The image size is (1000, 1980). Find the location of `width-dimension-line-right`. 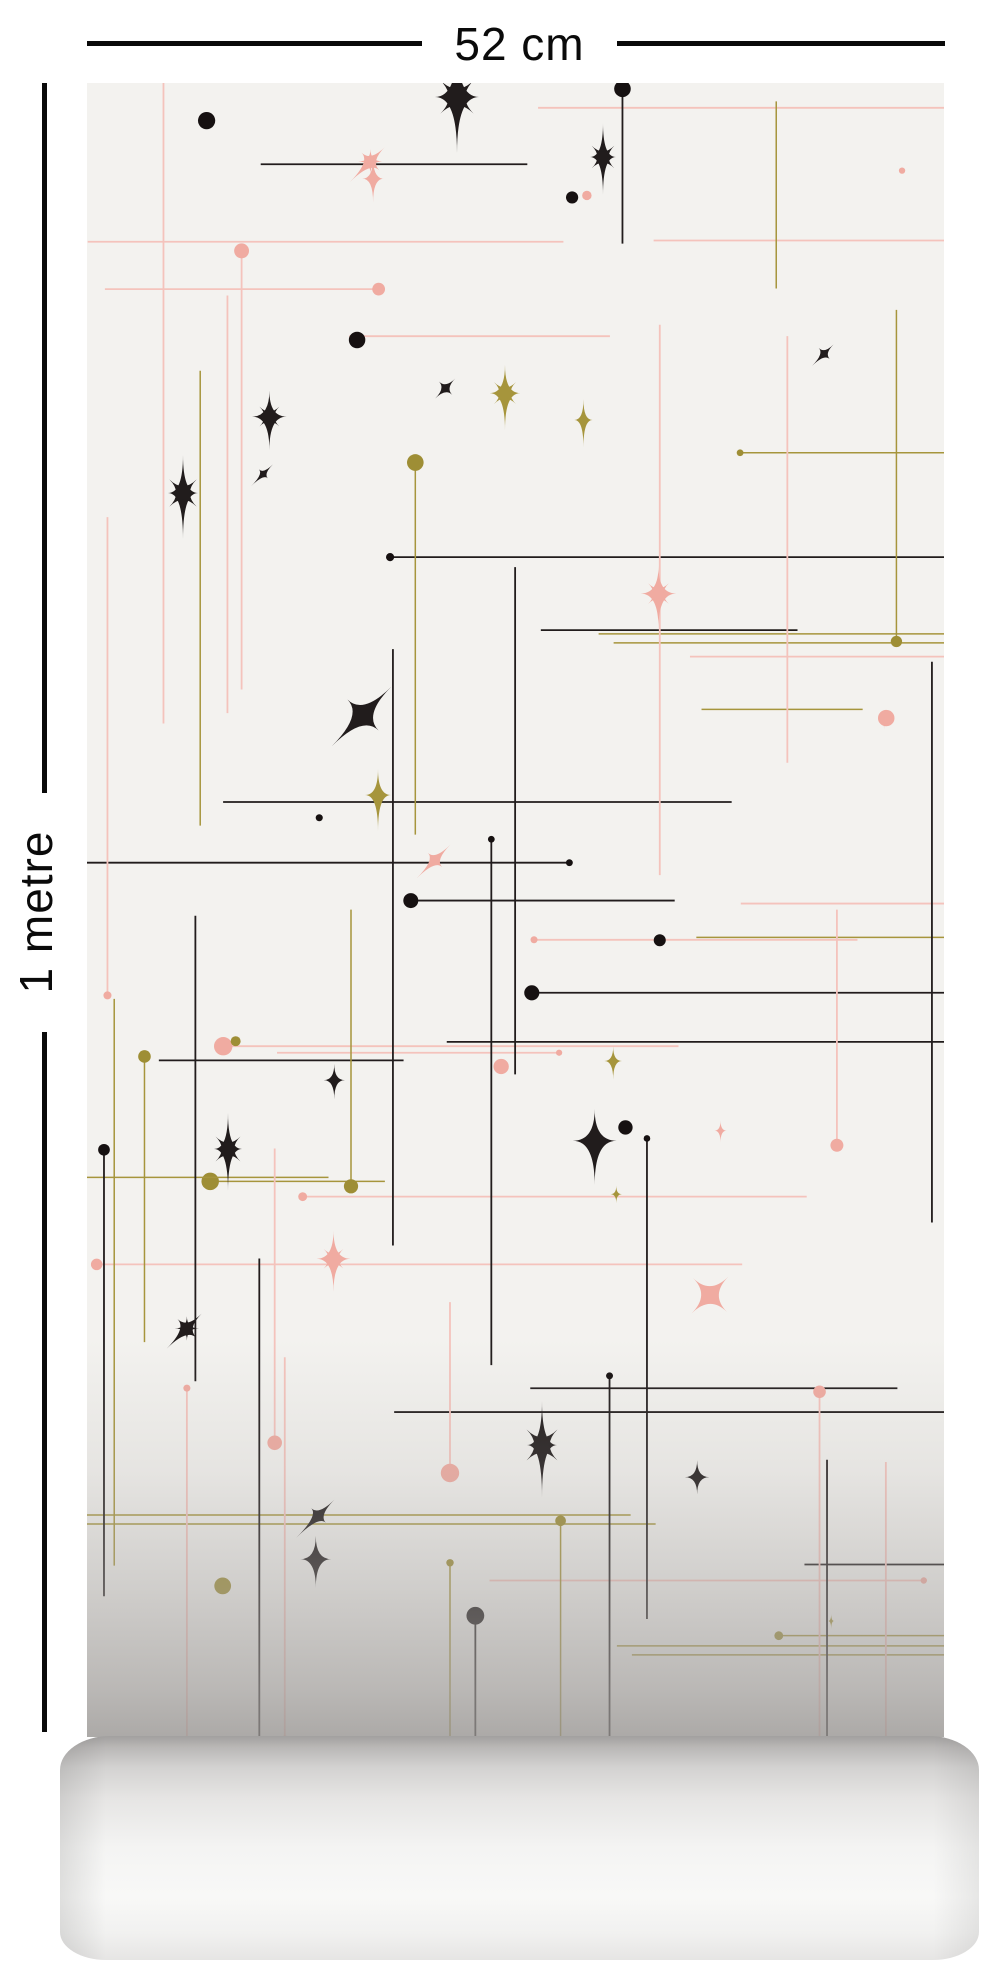

width-dimension-line-right is located at coordinates (781, 43).